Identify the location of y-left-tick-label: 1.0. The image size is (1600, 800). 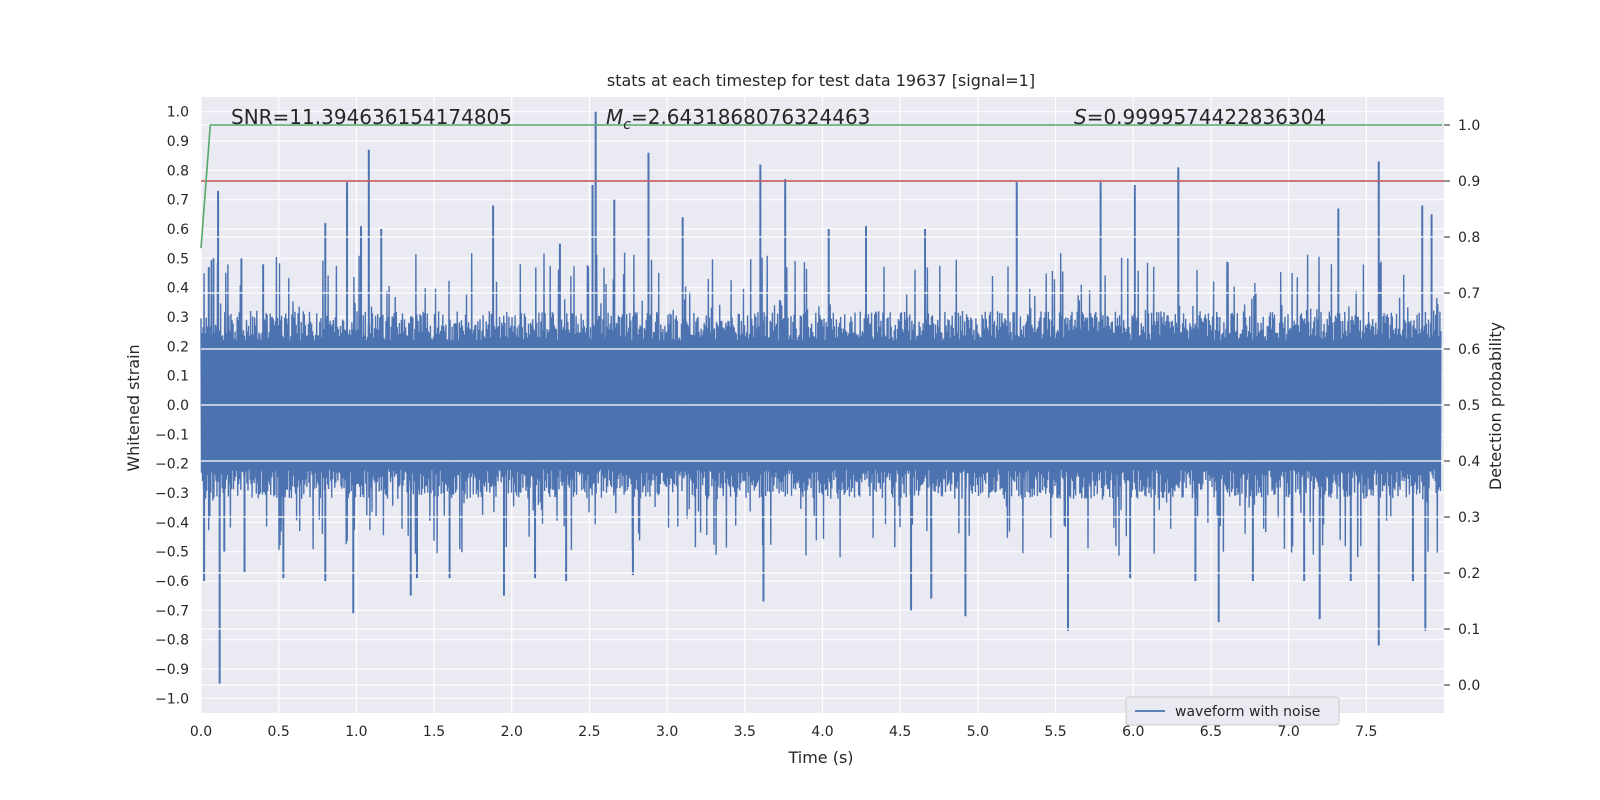
(178, 113).